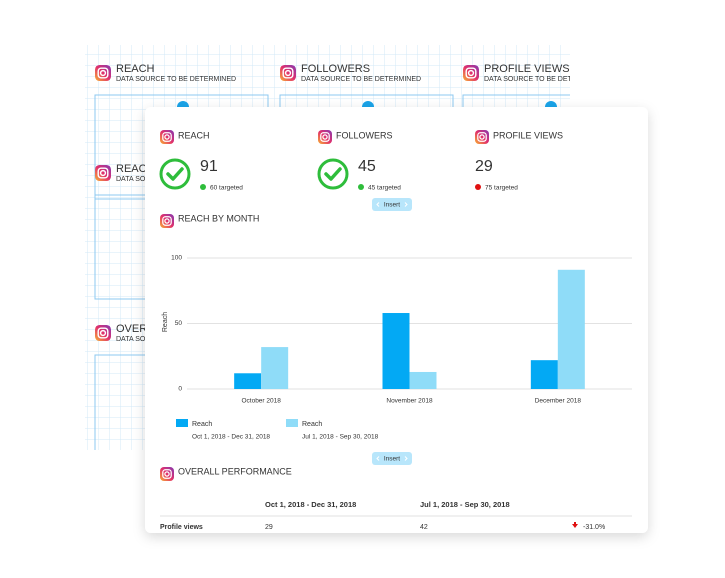 This screenshot has height=578, width=725. What do you see at coordinates (235, 471) in the screenshot?
I see `table-title: OVERALL PERFORMANCE` at bounding box center [235, 471].